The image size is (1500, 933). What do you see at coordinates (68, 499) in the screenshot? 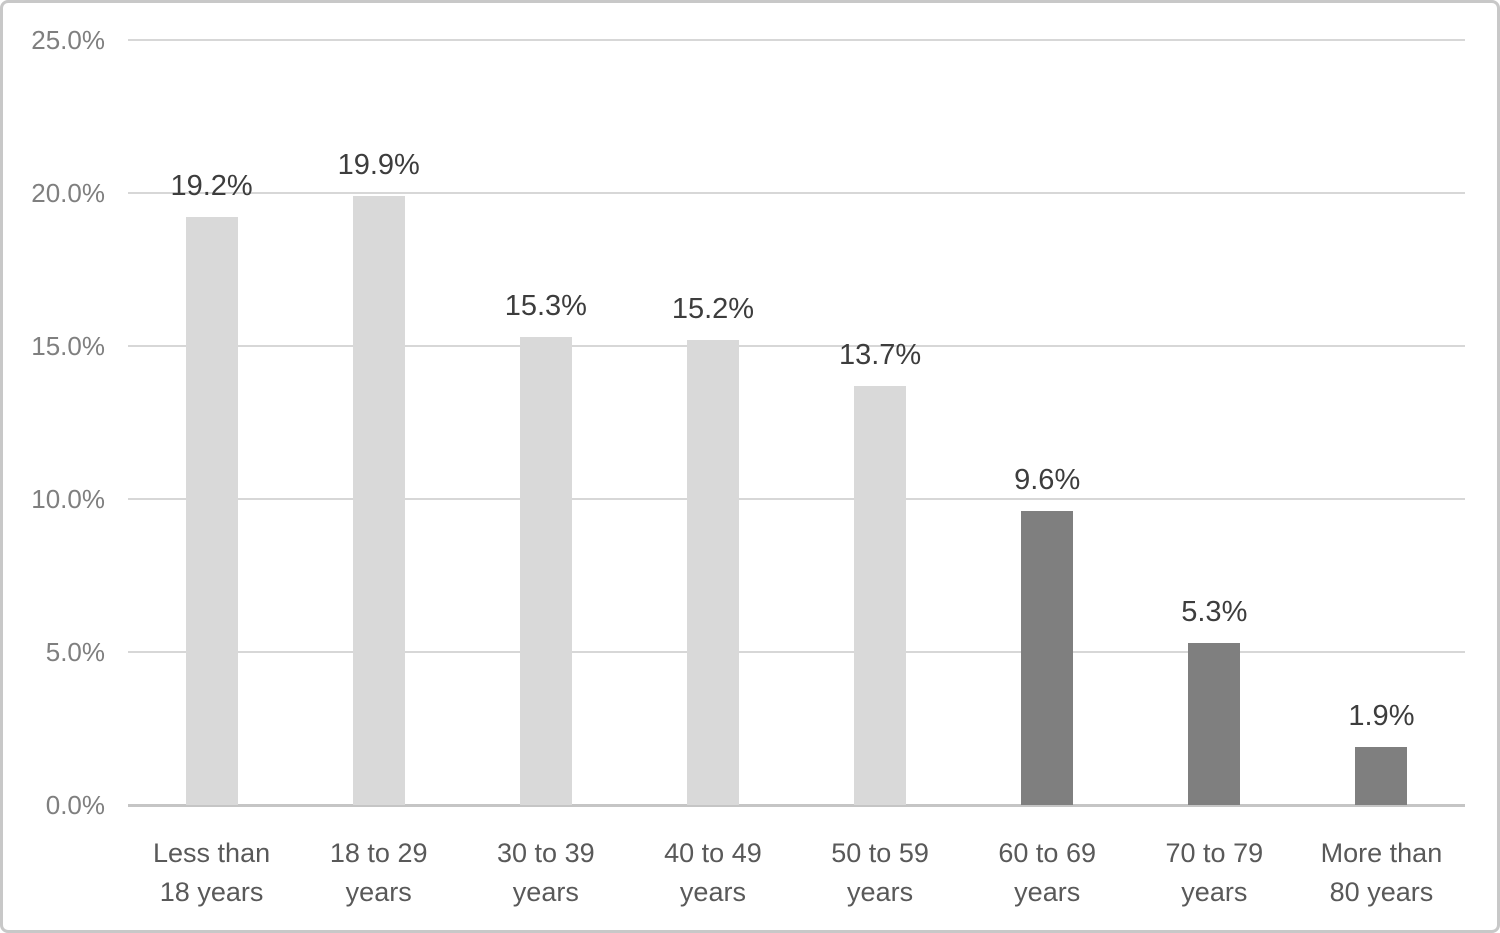
I see `y-axis-tick-label-10pct: 10.0%` at bounding box center [68, 499].